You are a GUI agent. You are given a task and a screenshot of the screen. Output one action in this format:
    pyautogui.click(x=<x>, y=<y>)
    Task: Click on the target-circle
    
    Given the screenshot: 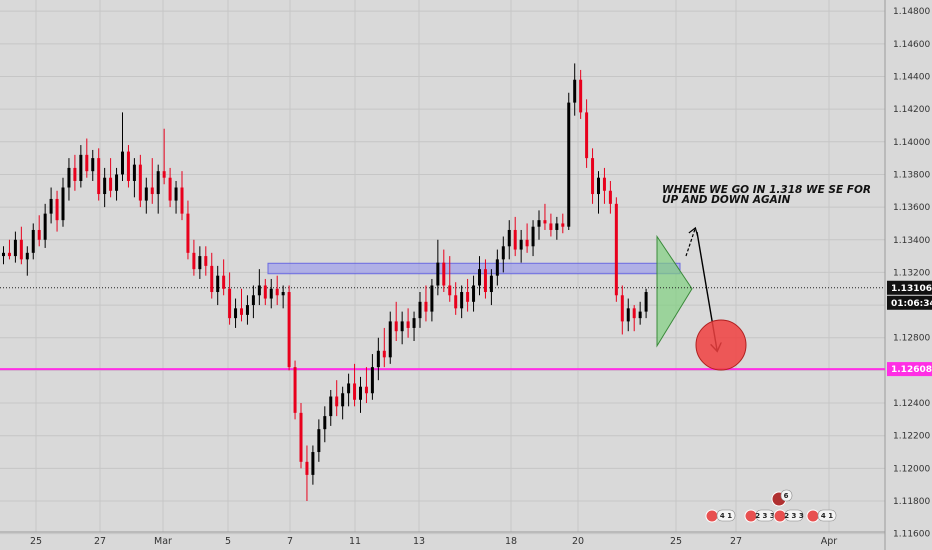 What is the action you would take?
    pyautogui.click(x=721, y=345)
    